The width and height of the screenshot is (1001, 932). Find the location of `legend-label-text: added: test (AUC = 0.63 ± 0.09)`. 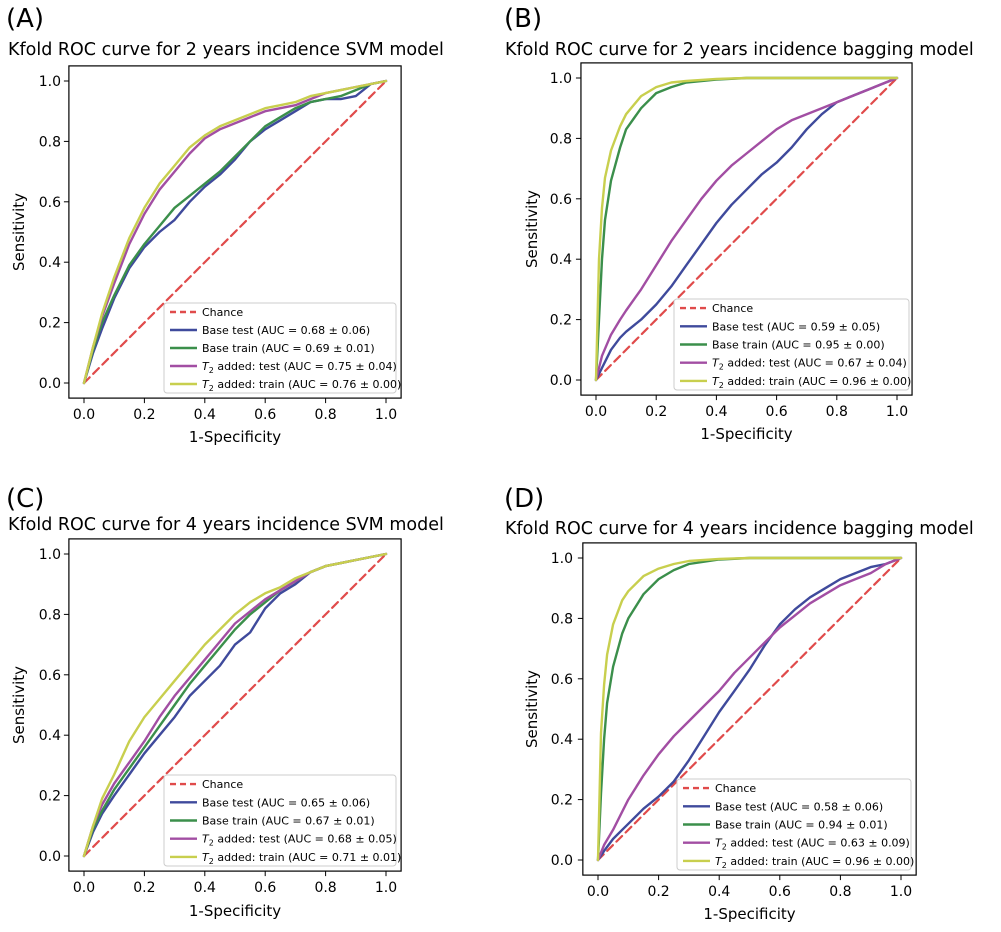

legend-label-text: added: test (AUC = 0.63 ± 0.09) is located at coordinates (818, 843).